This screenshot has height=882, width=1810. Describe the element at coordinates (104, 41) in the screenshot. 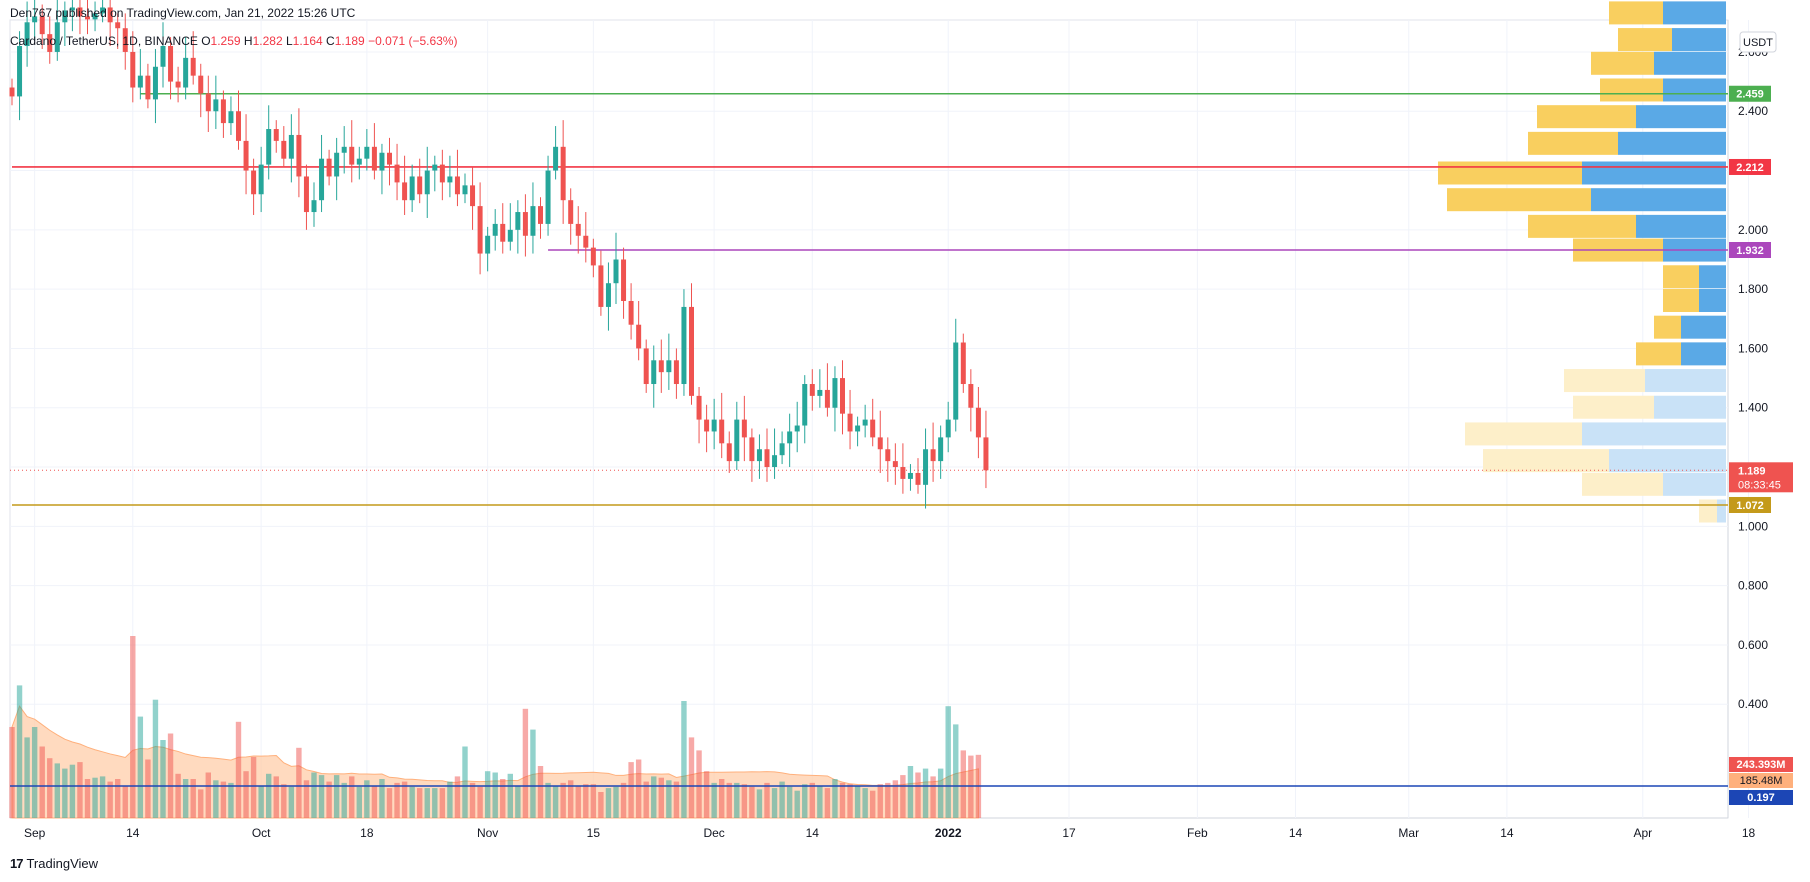

I see `symbol-title: Cardano / TetherUS, 1D, BINANCE` at that location.